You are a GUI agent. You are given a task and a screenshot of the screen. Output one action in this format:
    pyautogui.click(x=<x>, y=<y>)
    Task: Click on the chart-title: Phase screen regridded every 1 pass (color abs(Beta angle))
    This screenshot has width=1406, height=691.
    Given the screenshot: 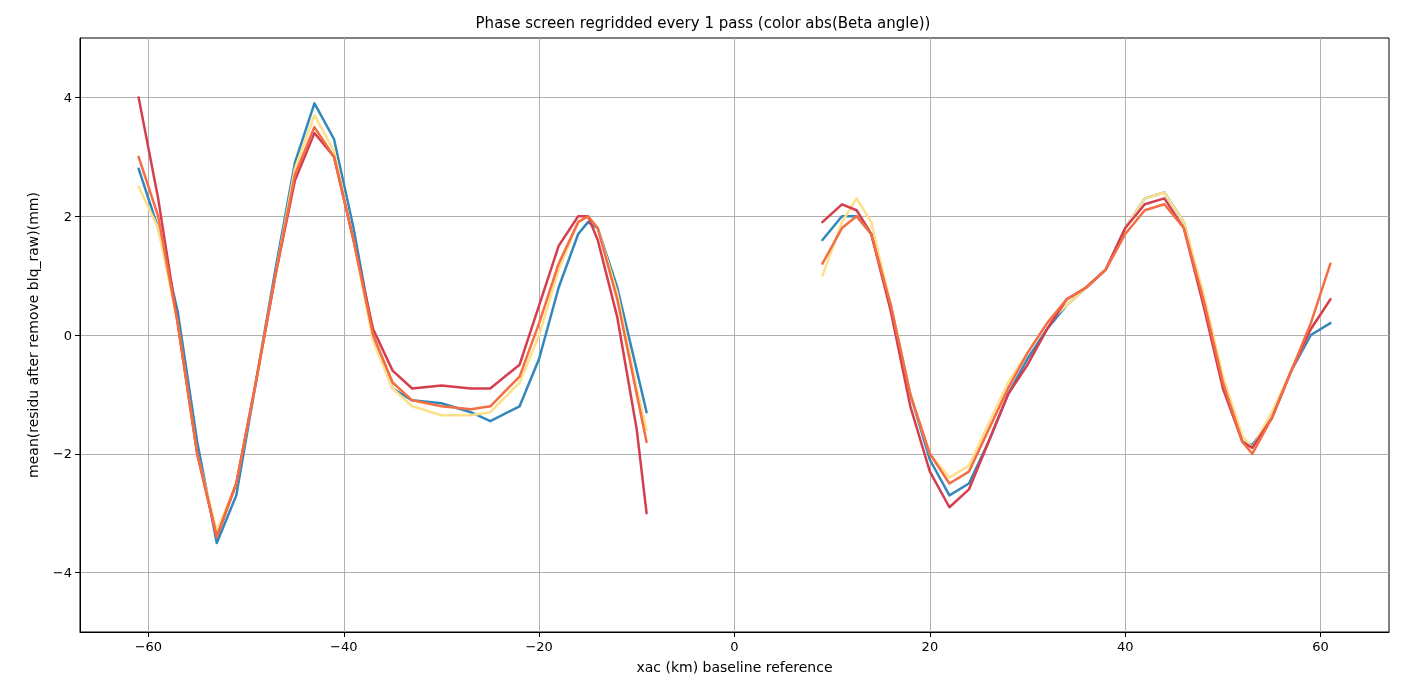 What is the action you would take?
    pyautogui.click(x=703, y=22)
    